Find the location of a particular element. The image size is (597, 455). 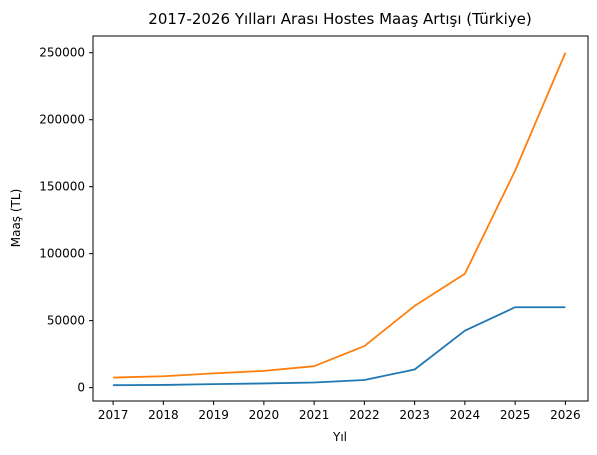

y-axis: 0 50000 100000 150000 200000 250000 is located at coordinates (66, 220).